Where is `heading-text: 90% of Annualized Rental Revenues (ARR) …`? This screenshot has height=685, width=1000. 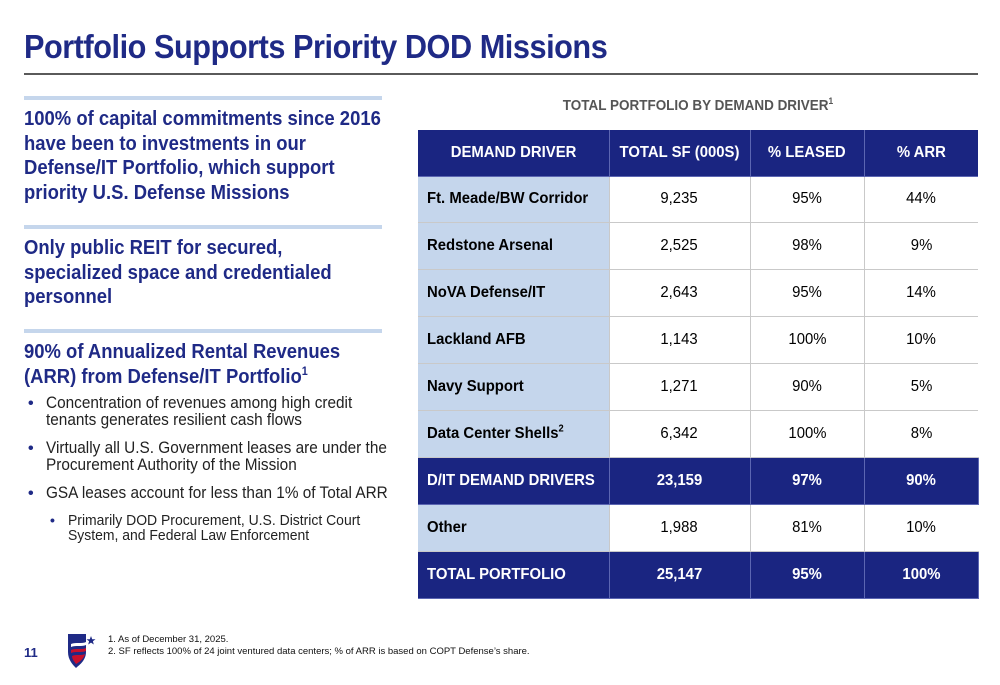
heading-text: 90% of Annualized Rental Revenues (ARR) … is located at coordinates (182, 364).